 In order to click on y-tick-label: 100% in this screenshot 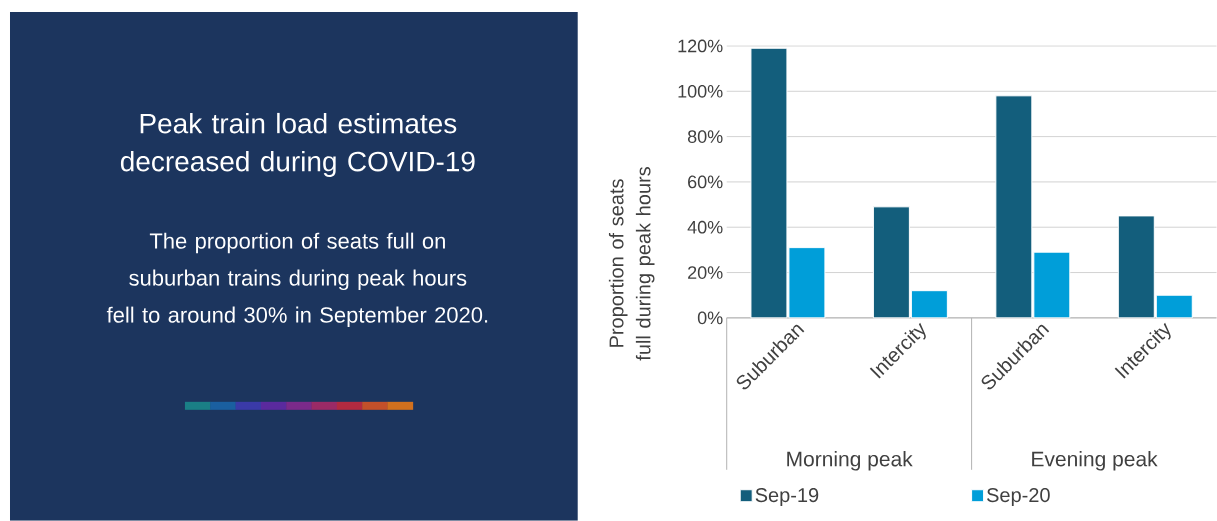, I will do `click(700, 91)`.